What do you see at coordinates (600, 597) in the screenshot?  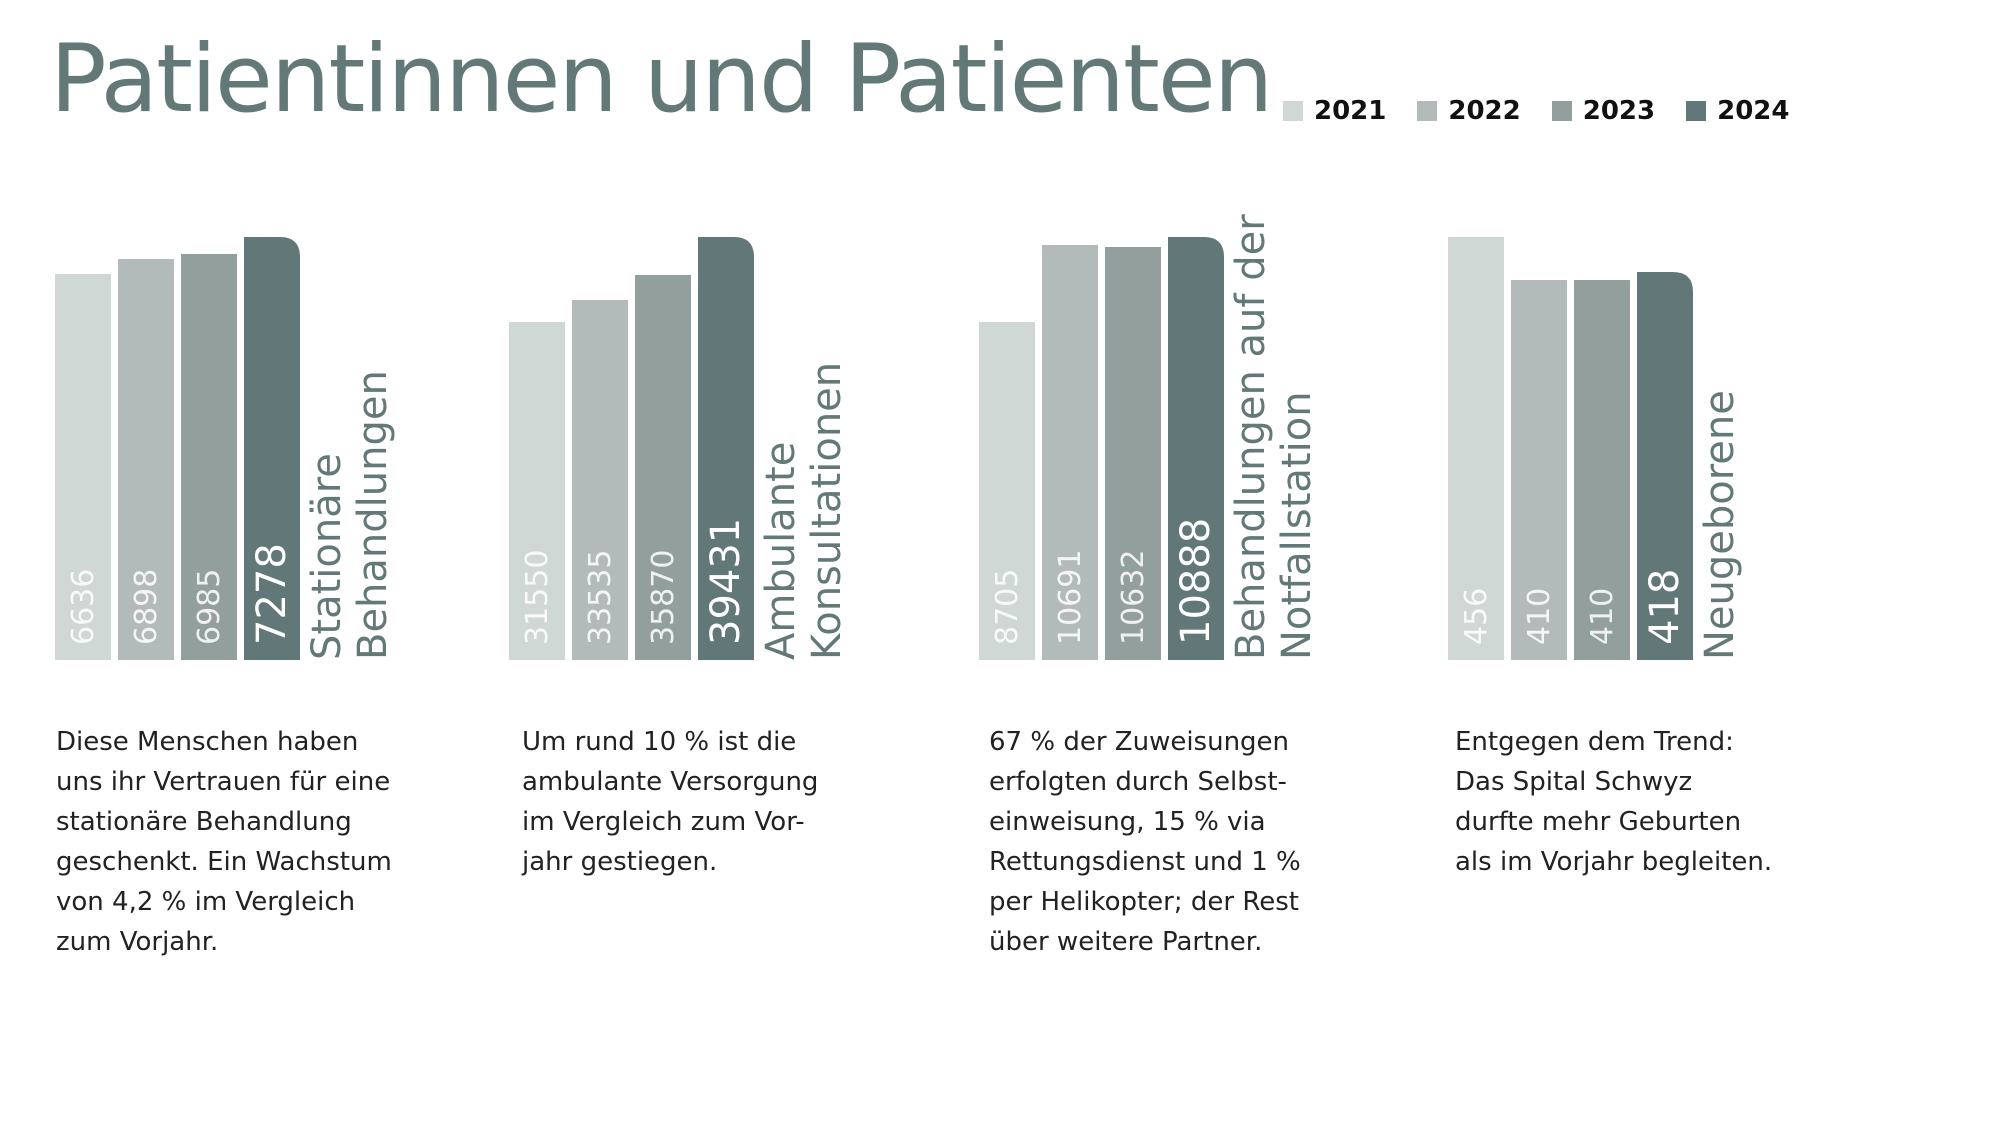 I see `bar-value-label: 33535` at bounding box center [600, 597].